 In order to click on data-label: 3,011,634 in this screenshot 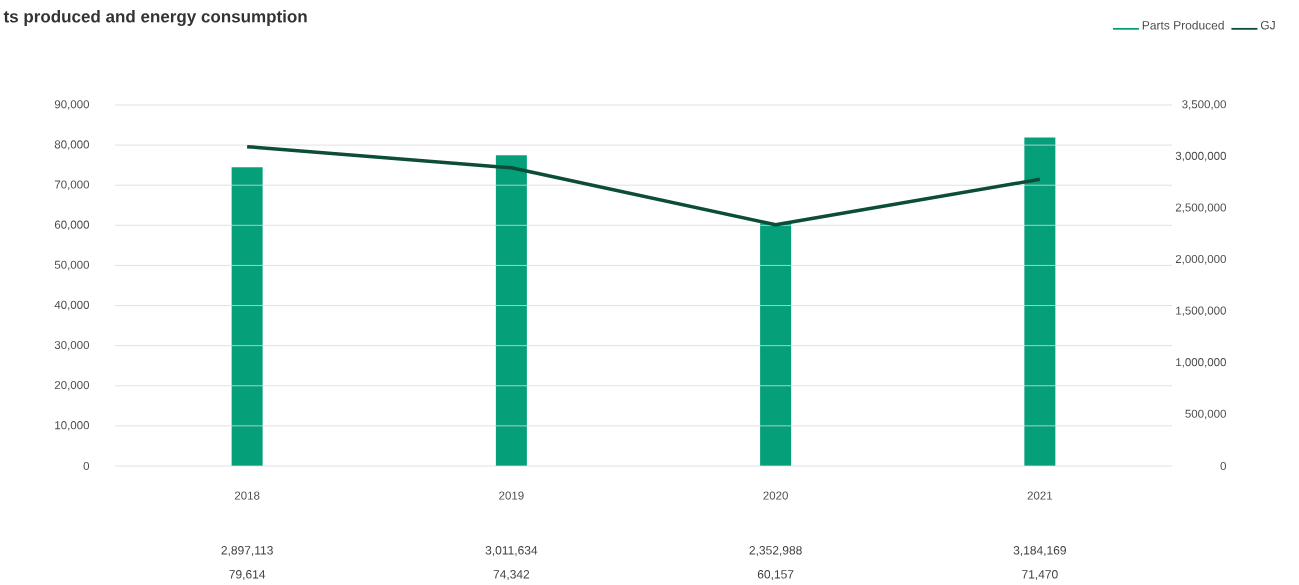, I will do `click(511, 551)`.